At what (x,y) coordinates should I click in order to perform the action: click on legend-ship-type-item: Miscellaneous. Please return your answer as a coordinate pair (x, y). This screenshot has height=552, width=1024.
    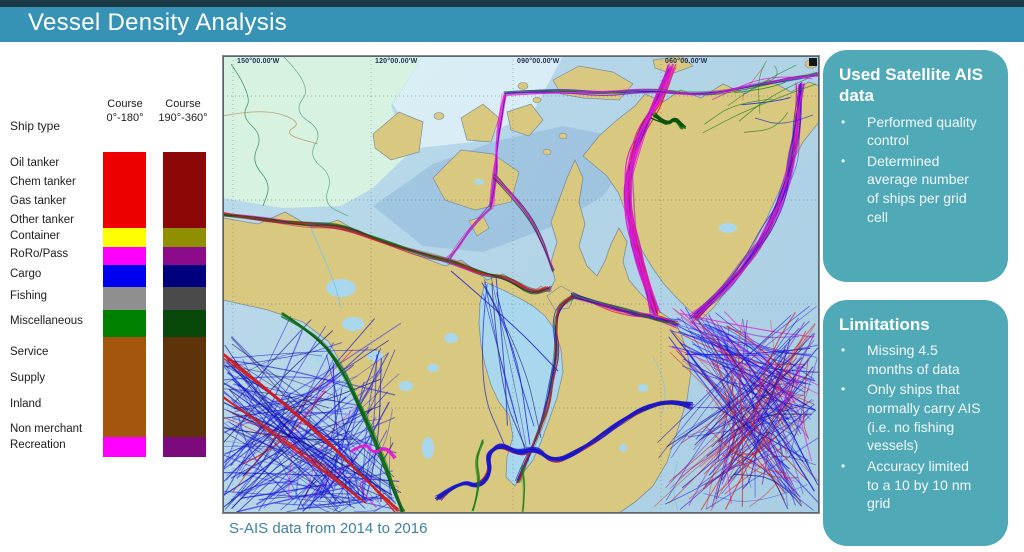
    Looking at the image, I should click on (46, 321).